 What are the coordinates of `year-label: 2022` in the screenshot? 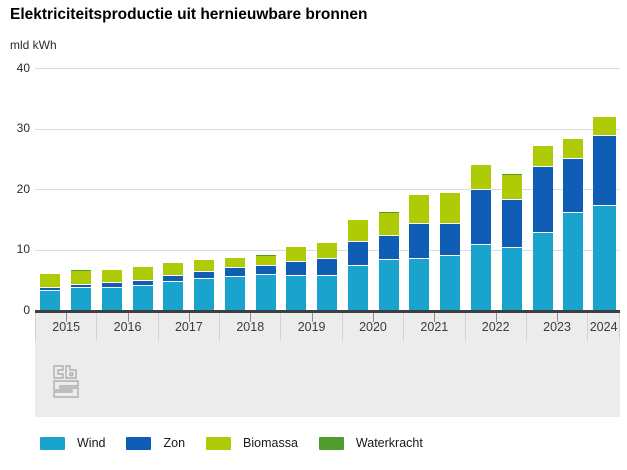 It's located at (495, 327).